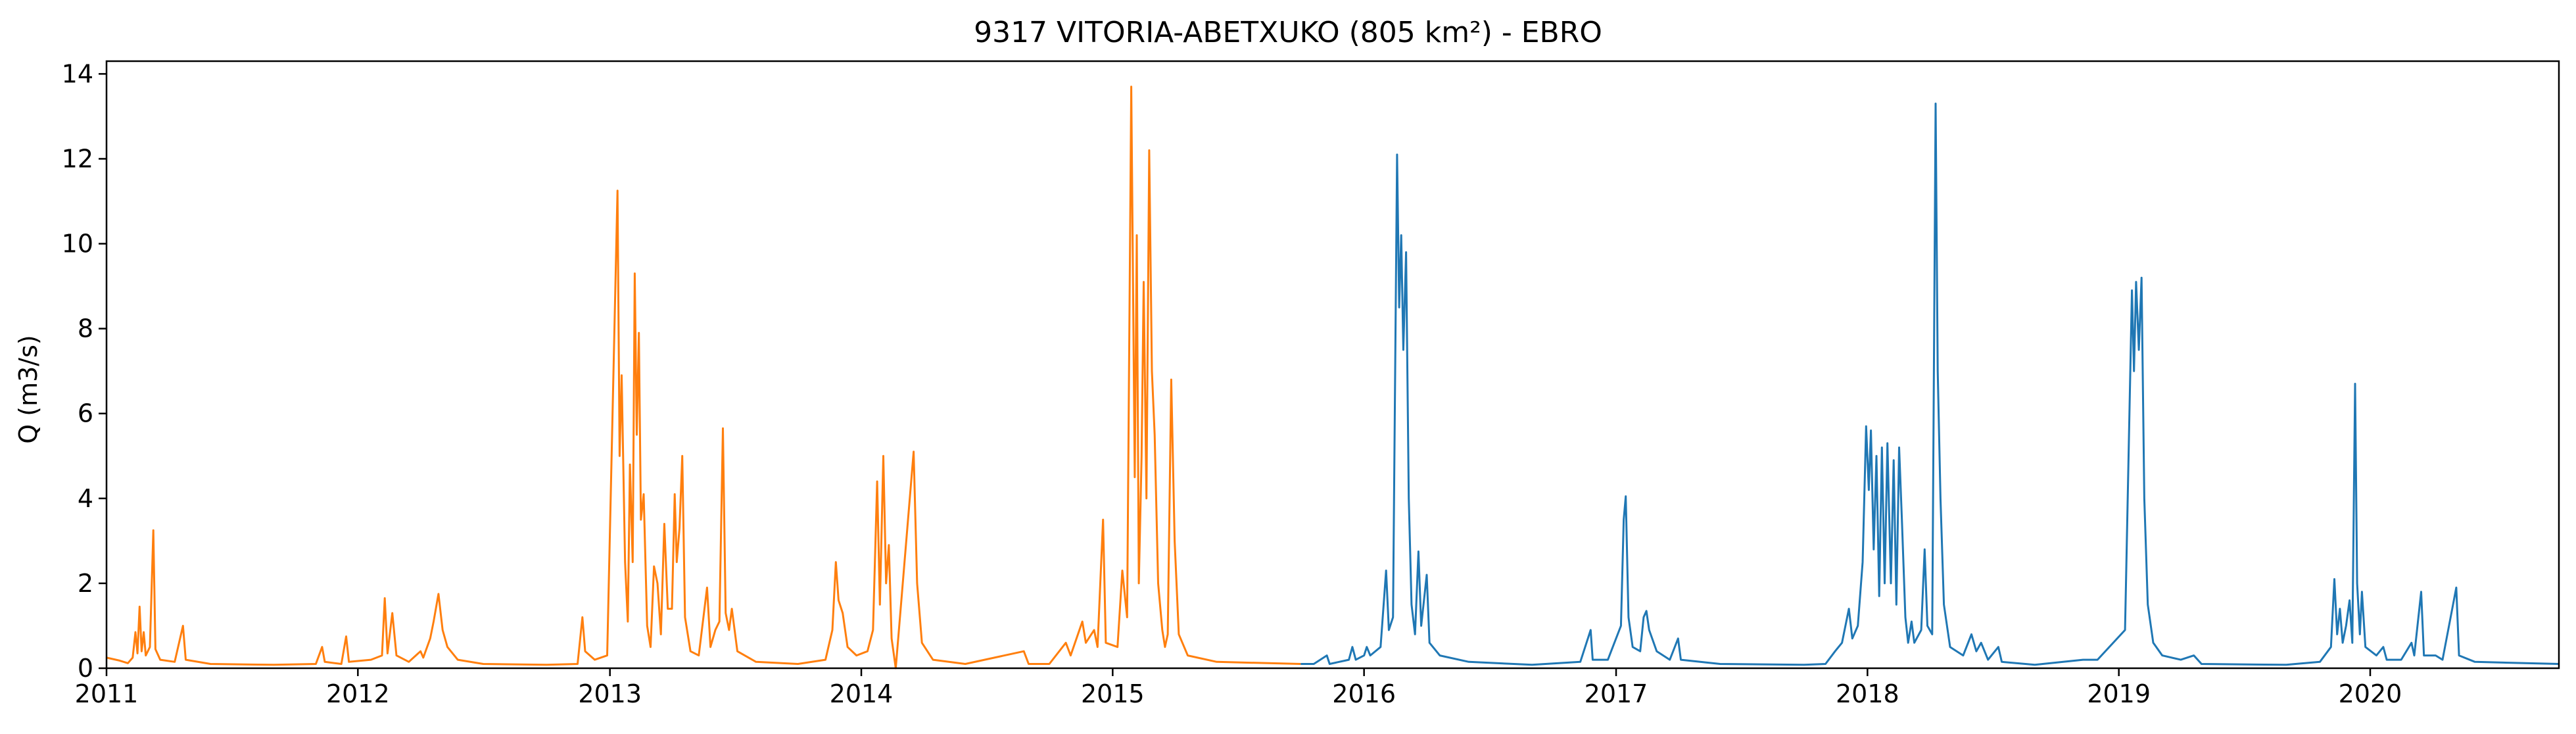  Describe the element at coordinates (1113, 694) in the screenshot. I see `x-tick-label-2015: 2015` at that location.